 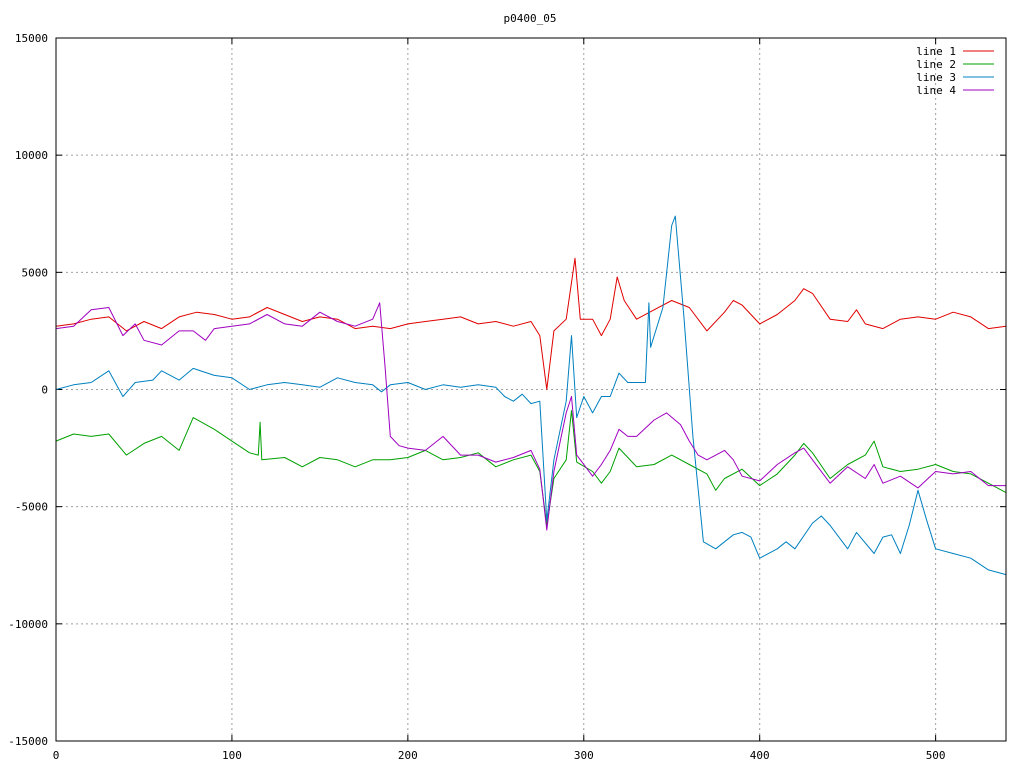 What do you see at coordinates (584, 755) in the screenshot?
I see `x-tick-label: 300` at bounding box center [584, 755].